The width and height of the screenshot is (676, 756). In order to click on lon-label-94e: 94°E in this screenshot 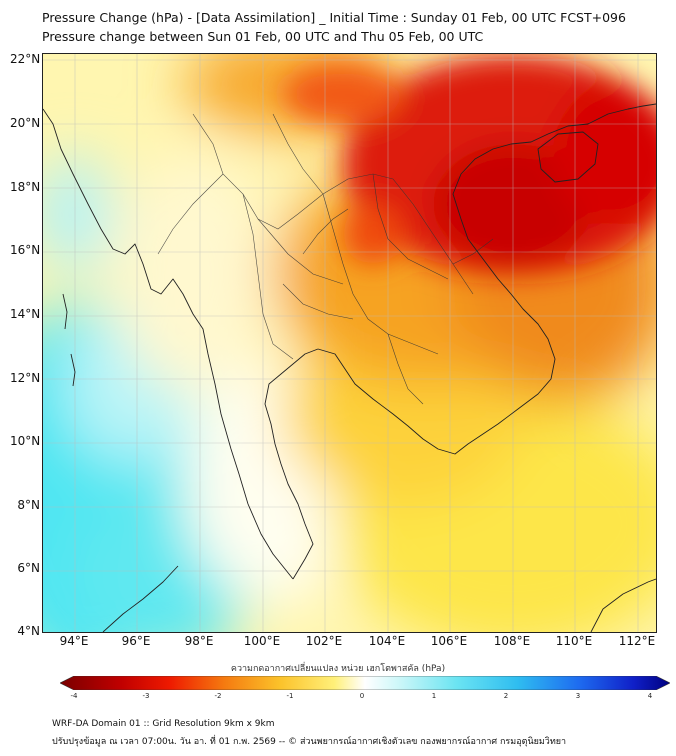, I will do `click(74, 641)`.